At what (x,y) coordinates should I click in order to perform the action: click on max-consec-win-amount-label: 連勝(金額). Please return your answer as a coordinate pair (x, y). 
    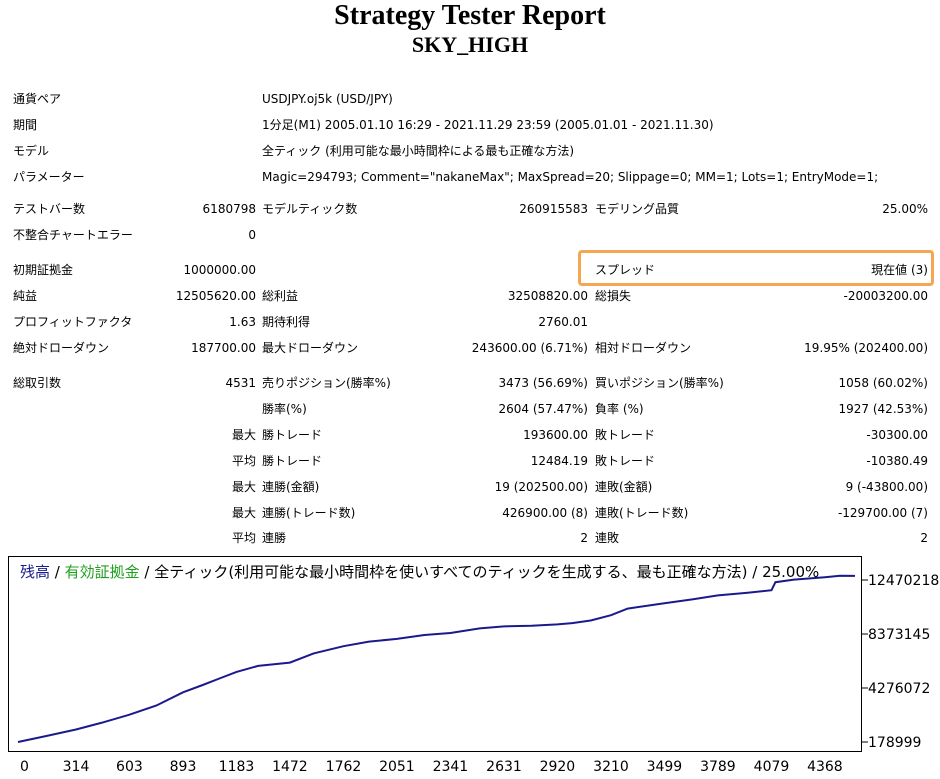
    Looking at the image, I should click on (291, 487).